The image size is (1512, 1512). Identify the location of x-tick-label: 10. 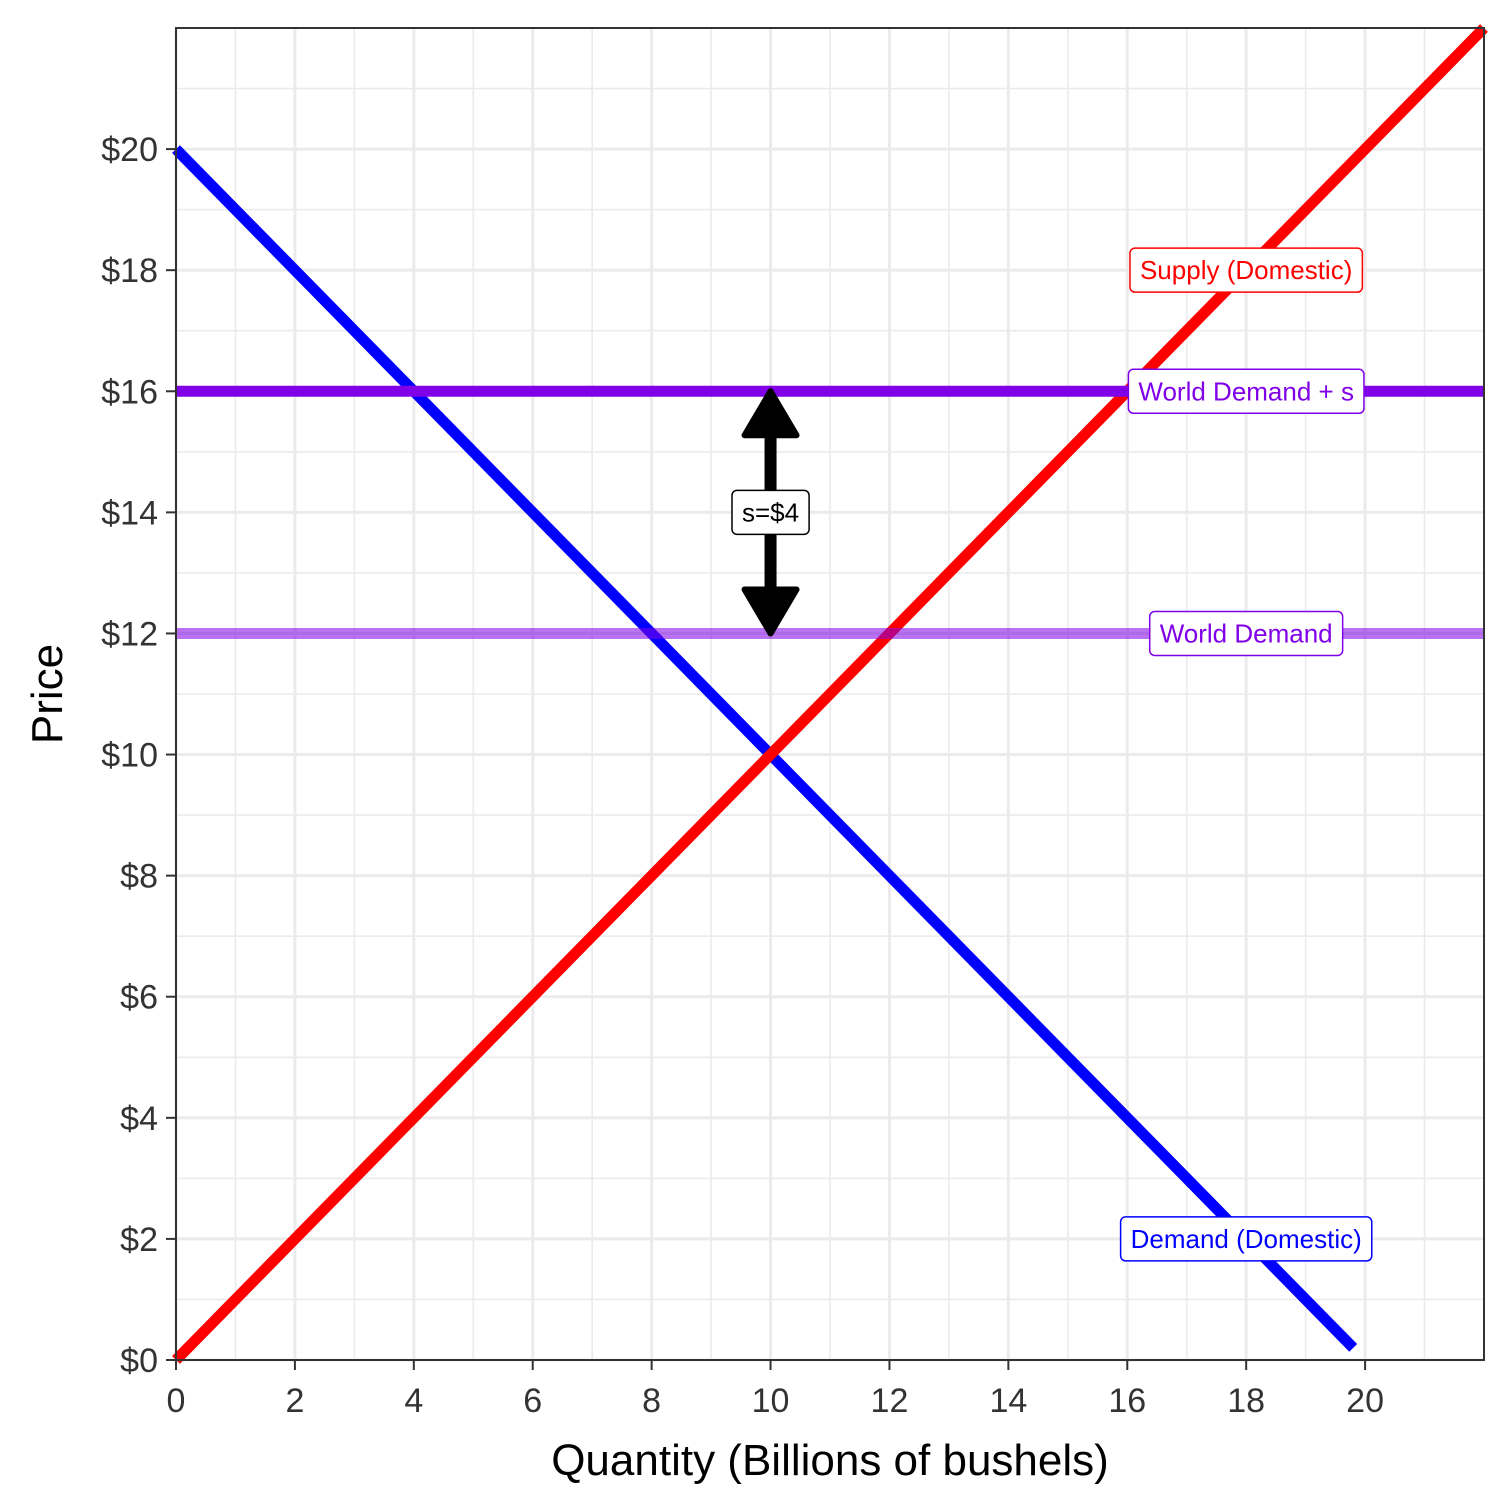
(771, 1401).